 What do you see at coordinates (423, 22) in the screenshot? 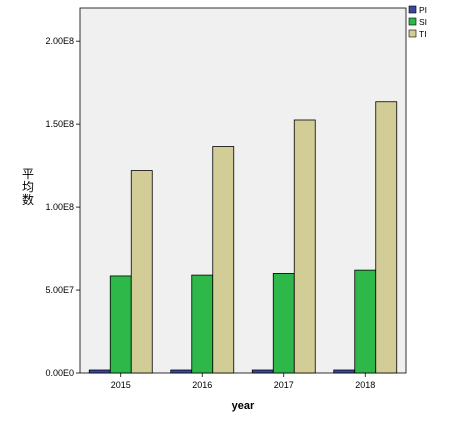
I see `legend-label-si: SI` at bounding box center [423, 22].